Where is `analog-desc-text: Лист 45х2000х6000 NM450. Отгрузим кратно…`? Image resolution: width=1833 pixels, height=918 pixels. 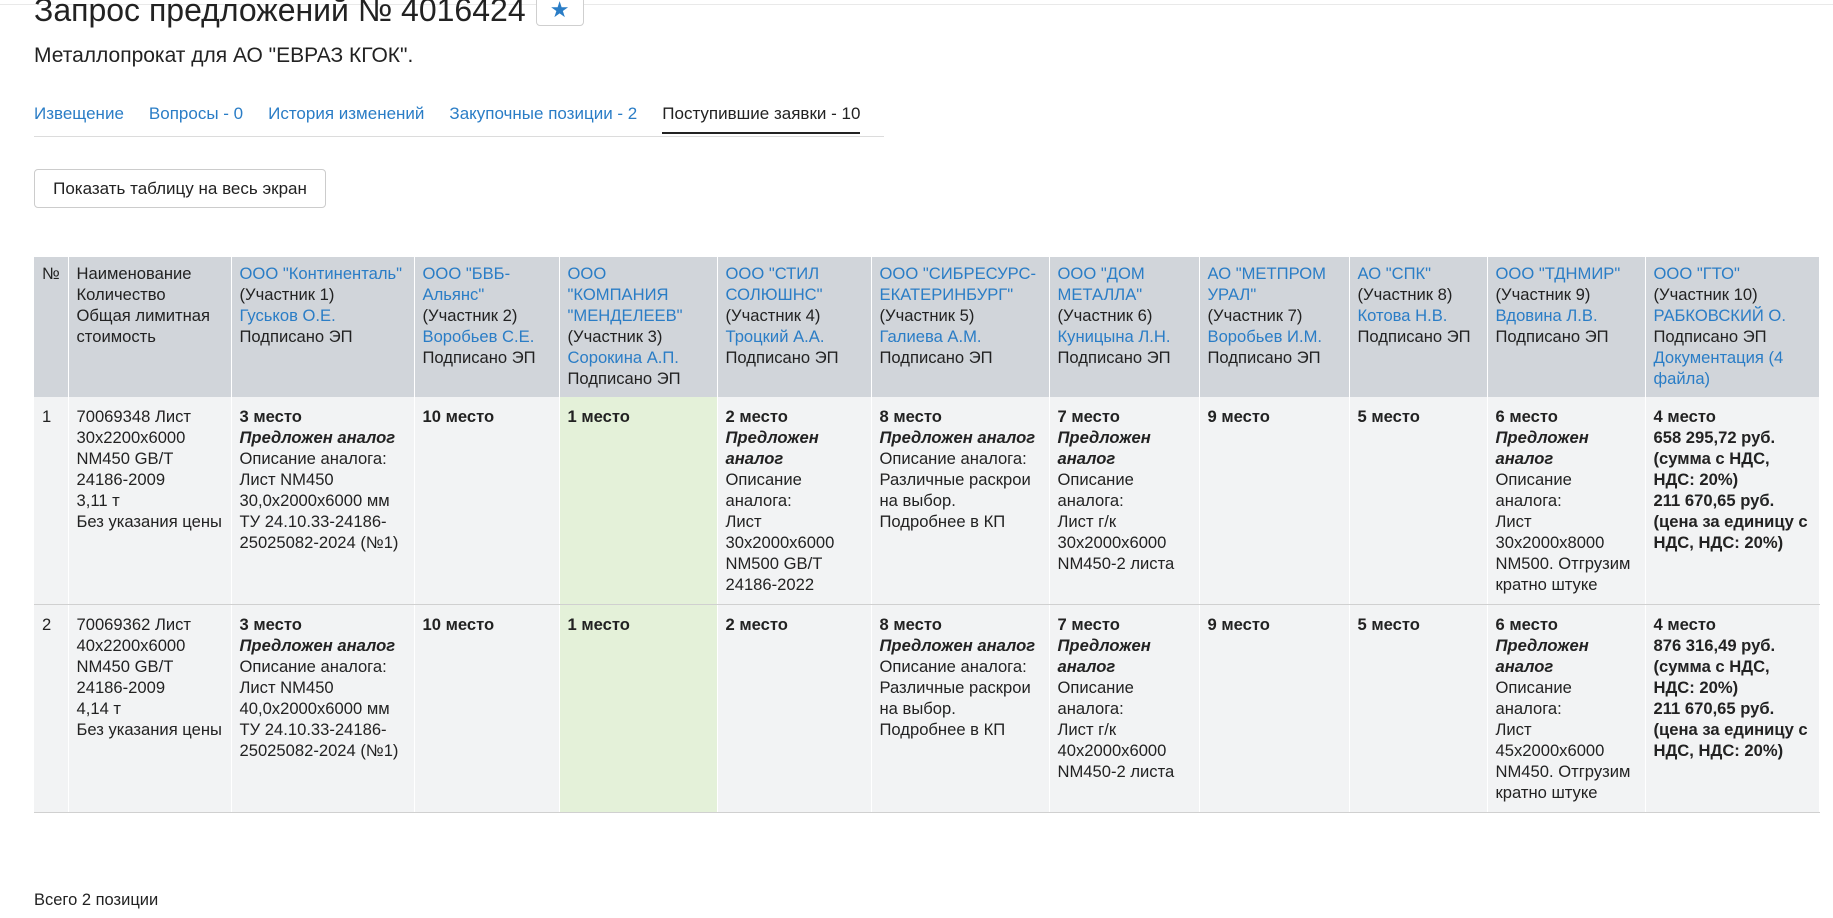 analog-desc-text: Лист 45х2000х6000 NM450. Отгрузим кратно… is located at coordinates (1563, 761).